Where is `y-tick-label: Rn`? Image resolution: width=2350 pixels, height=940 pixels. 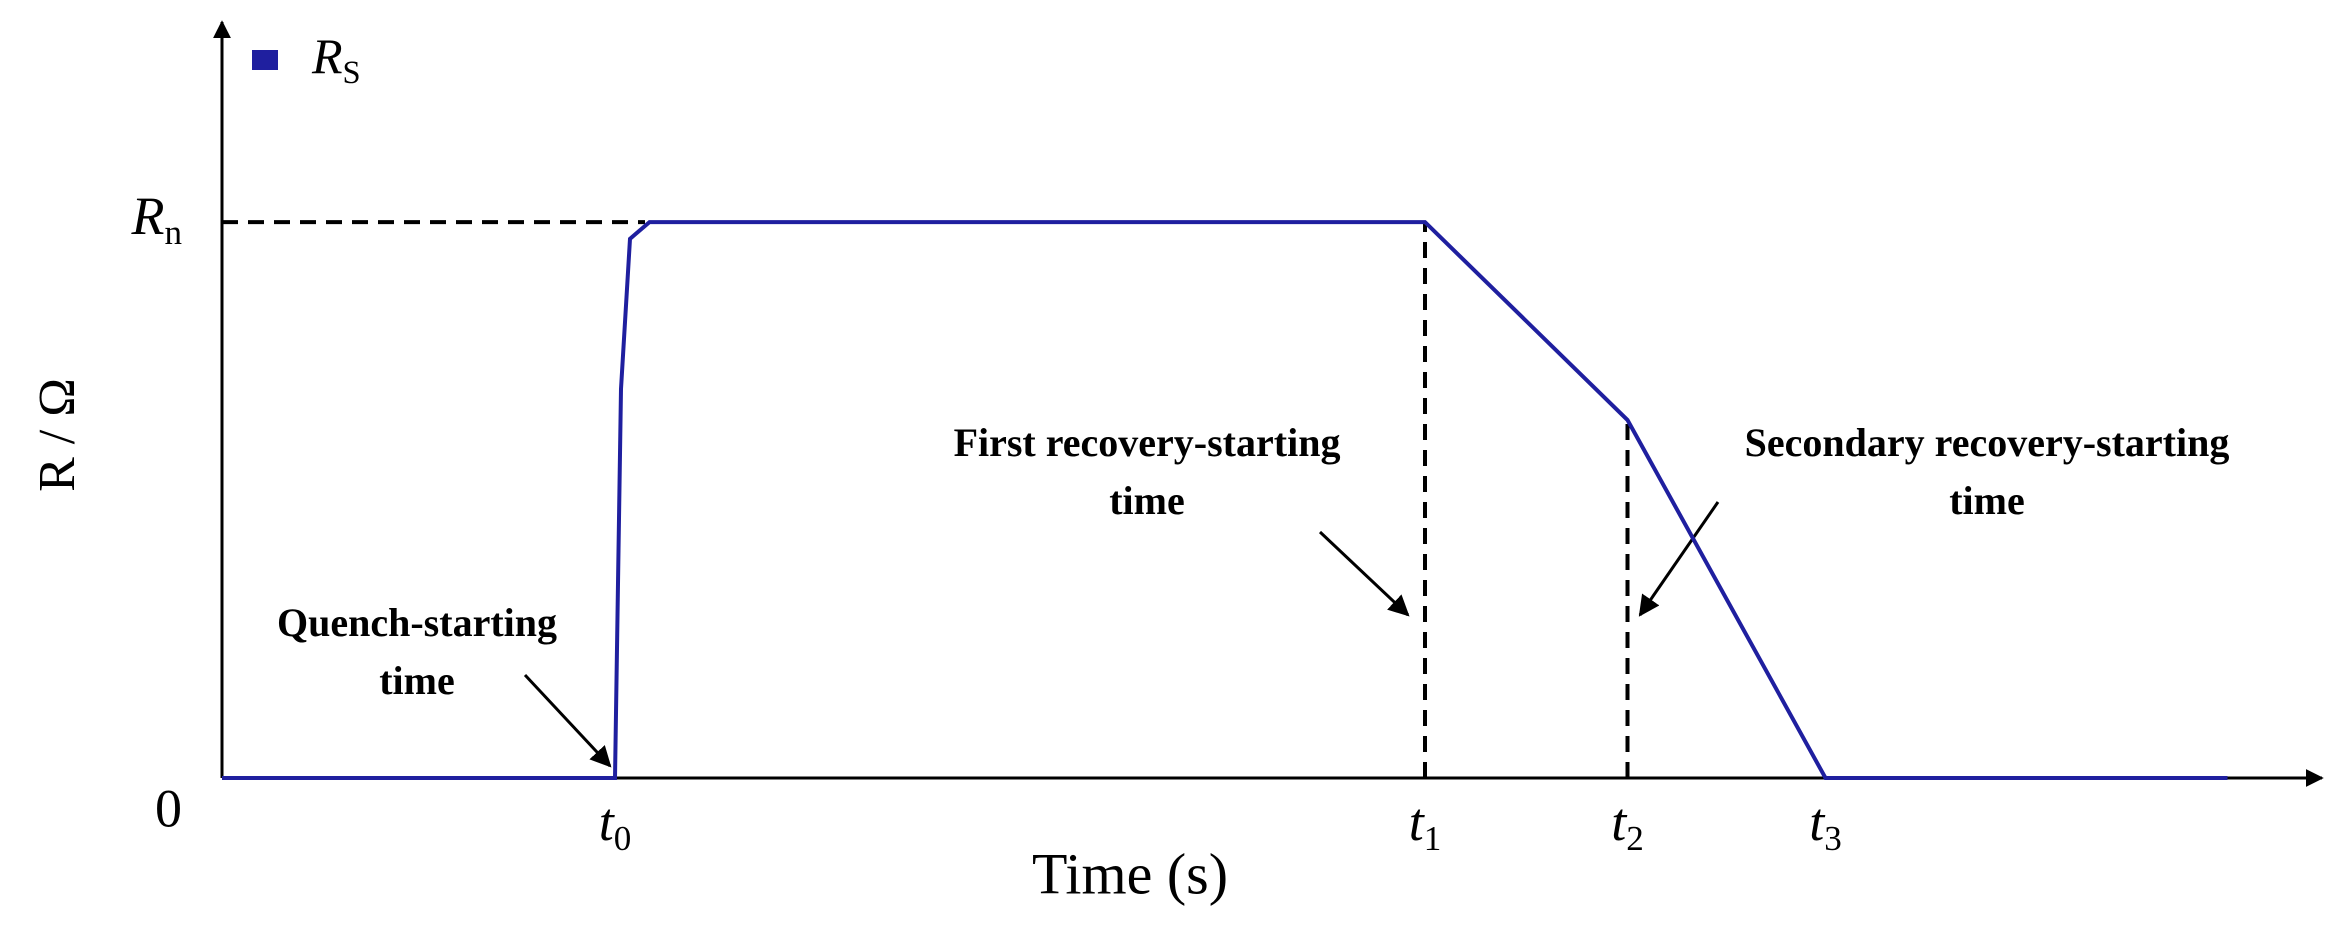
y-tick-label: Rn is located at coordinates (156, 220).